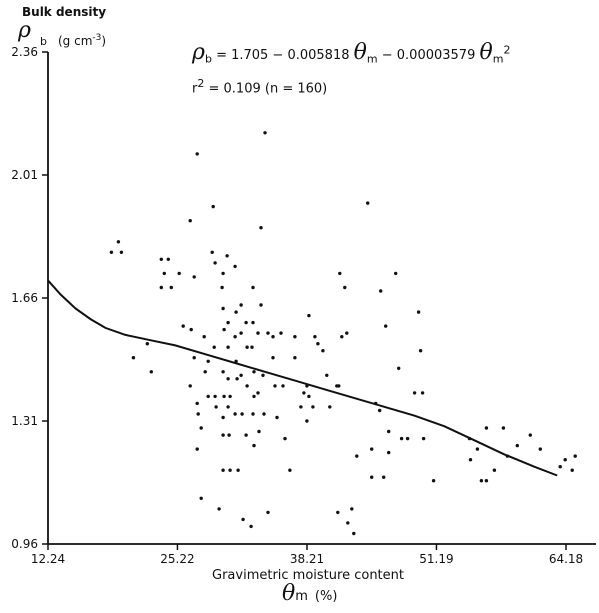 Image resolution: width=599 pixels, height=613 pixels. I want to click on x-axis-caption: Gravimetric moisture content, so click(308, 575).